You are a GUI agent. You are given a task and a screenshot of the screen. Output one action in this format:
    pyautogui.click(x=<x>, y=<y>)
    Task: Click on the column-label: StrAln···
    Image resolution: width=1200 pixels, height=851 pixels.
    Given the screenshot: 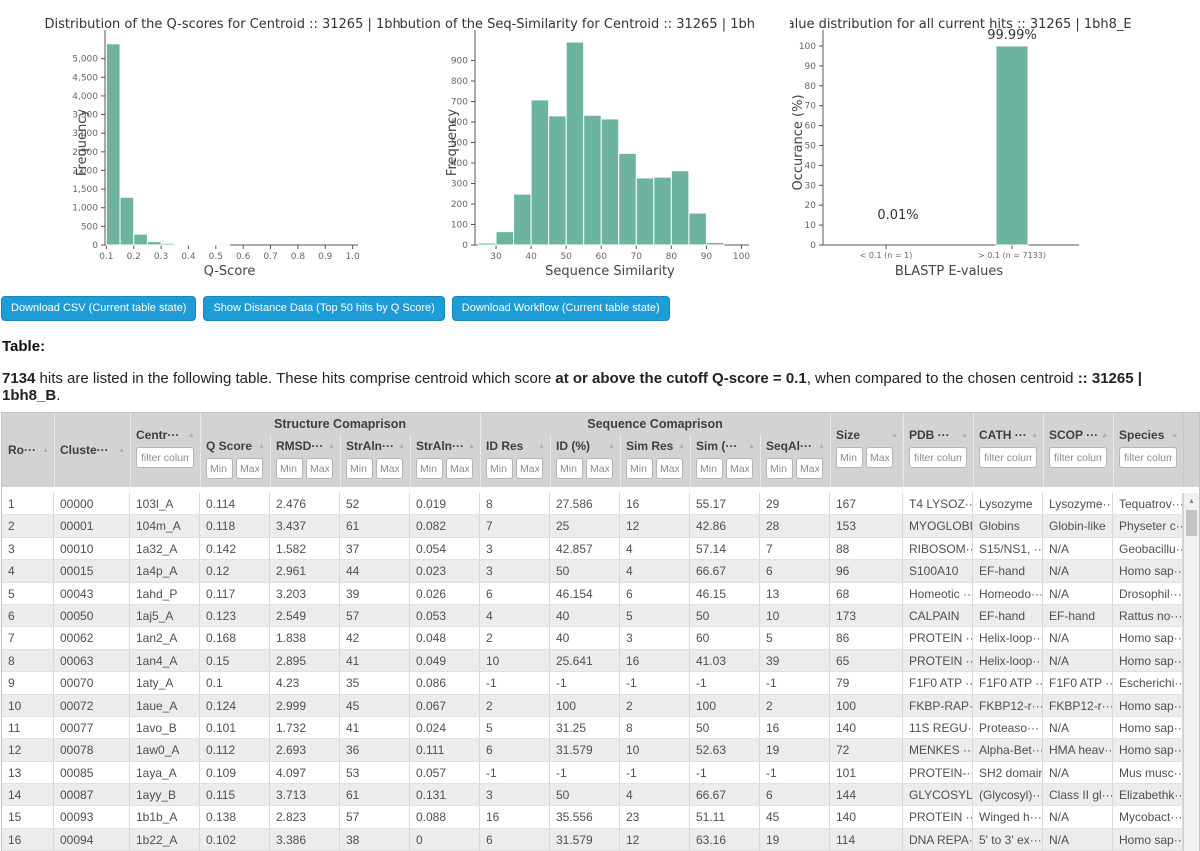 What is the action you would take?
    pyautogui.click(x=440, y=446)
    